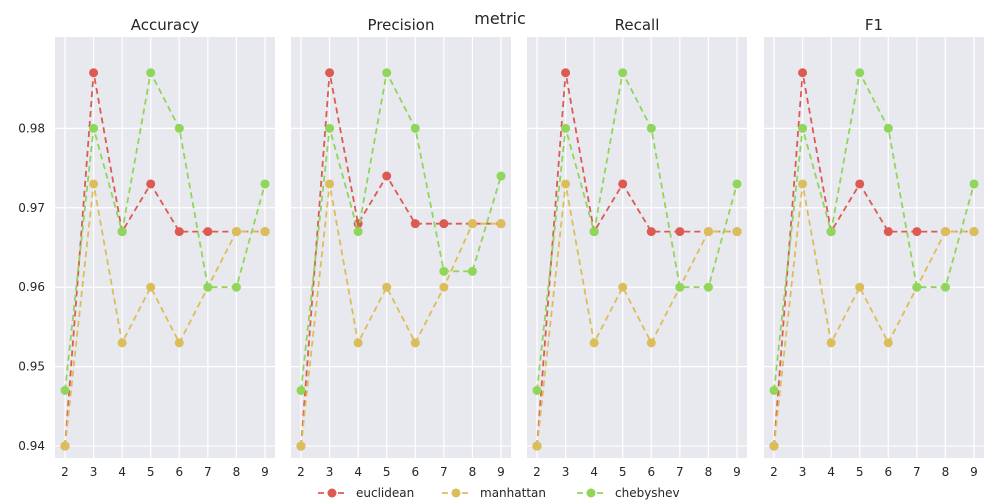 The image size is (1000, 504). I want to click on legend: euclidean manhattan chebyshev, so click(499, 493).